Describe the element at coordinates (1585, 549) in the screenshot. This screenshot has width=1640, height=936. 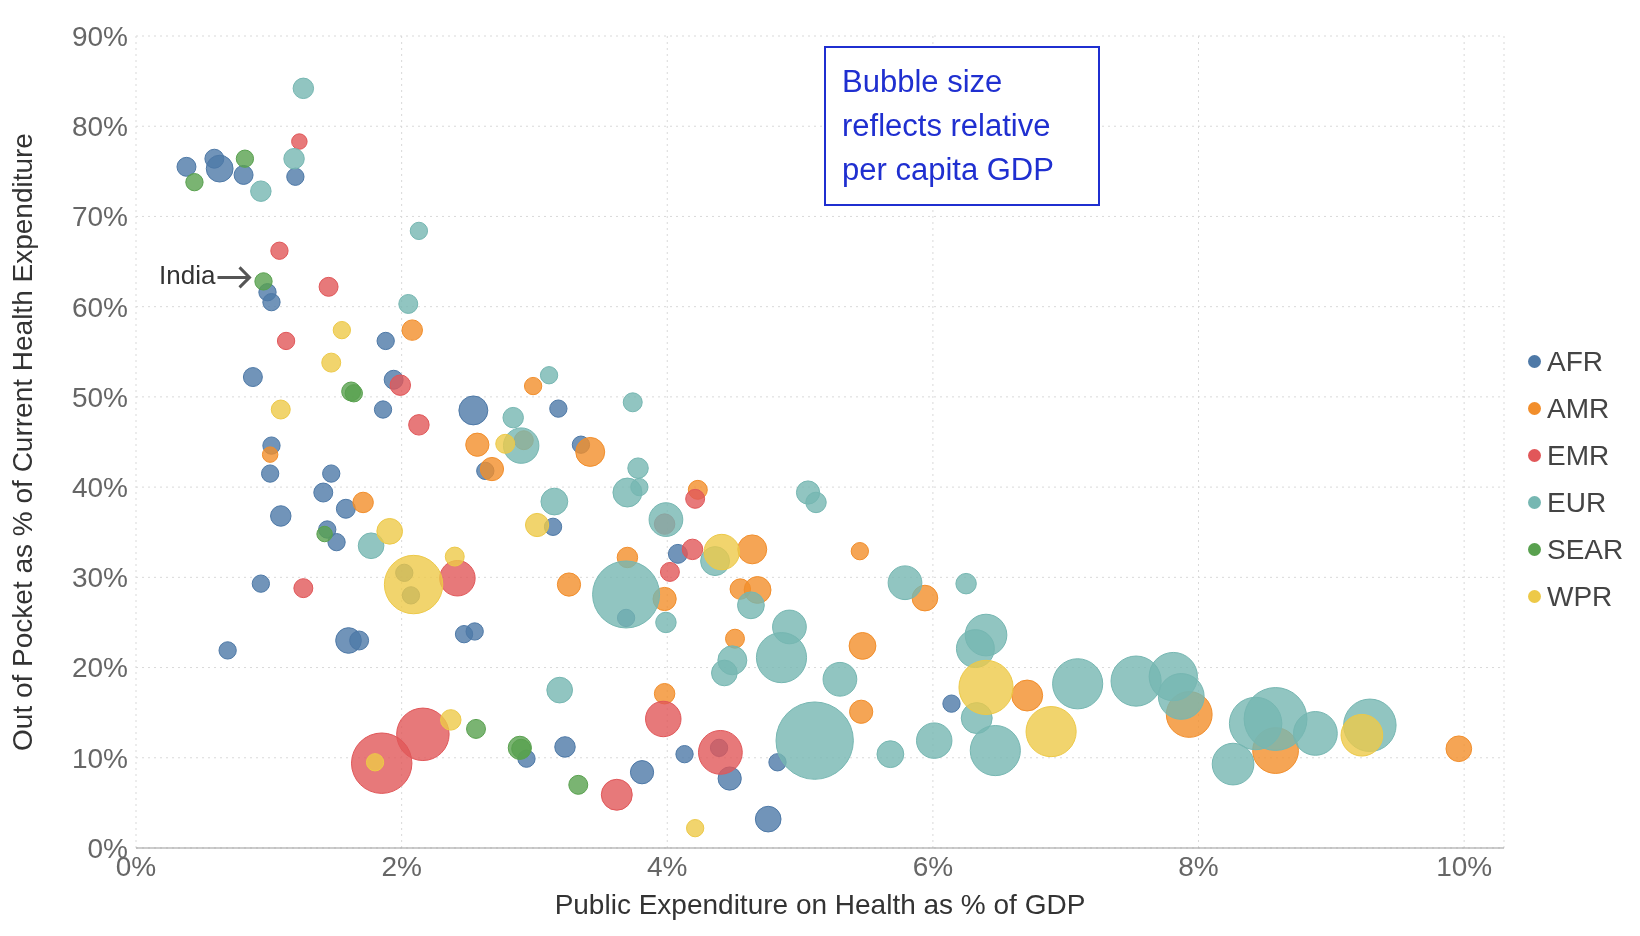
I see `legend-label: SEAR` at that location.